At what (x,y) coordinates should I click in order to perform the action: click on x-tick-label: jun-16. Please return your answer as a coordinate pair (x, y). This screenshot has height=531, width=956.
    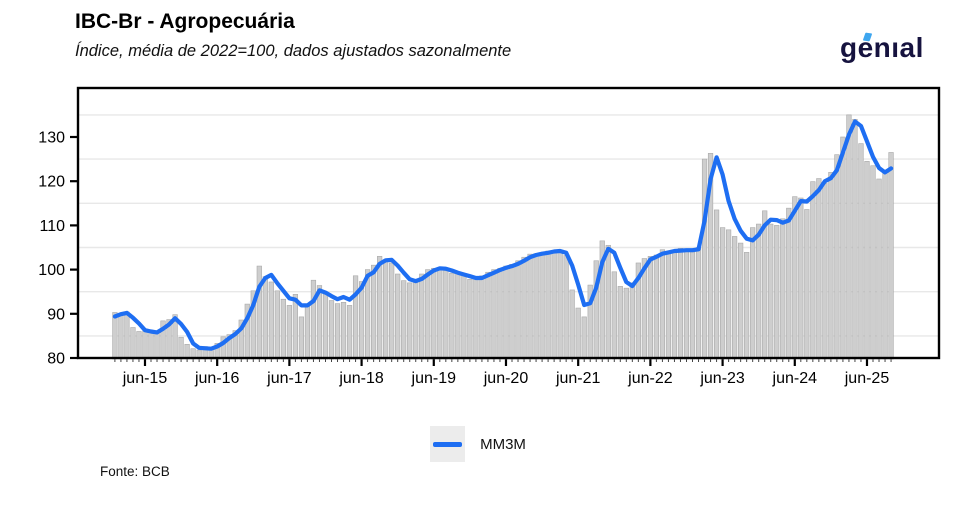
    Looking at the image, I should click on (217, 378).